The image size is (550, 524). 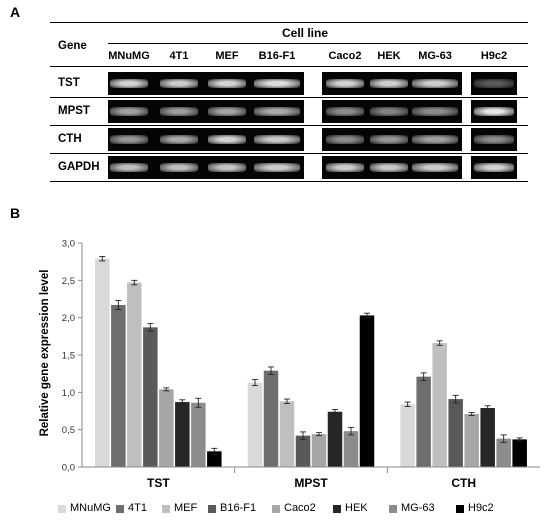 I want to click on bar-caco2-mpst, so click(x=319, y=450).